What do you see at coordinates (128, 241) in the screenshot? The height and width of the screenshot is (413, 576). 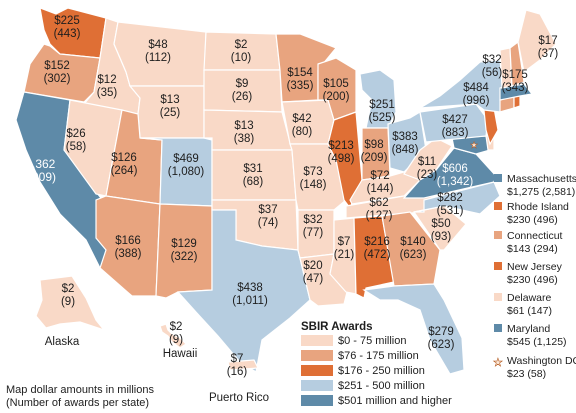 I see `label-az-amount: $166` at bounding box center [128, 241].